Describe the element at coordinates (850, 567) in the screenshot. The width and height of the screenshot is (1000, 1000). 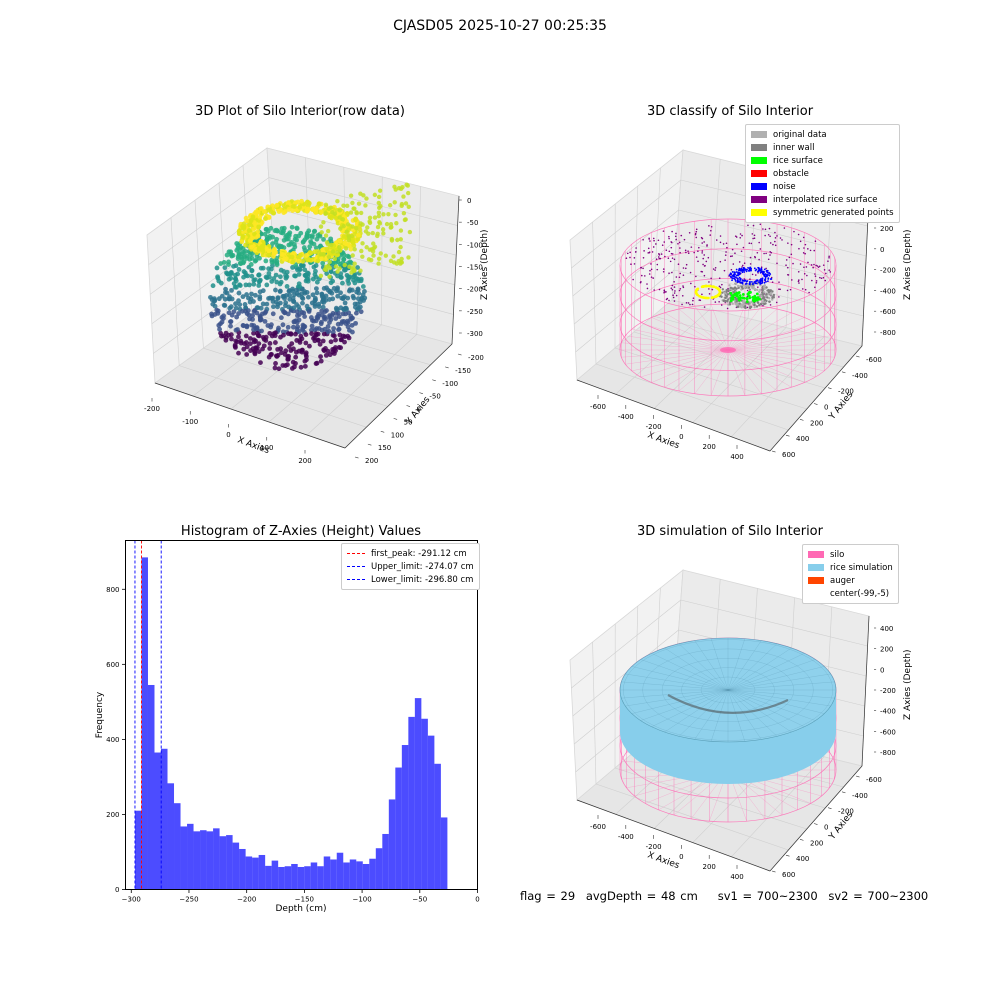
I see `legend-item-rice-simulation: rice simulation` at that location.